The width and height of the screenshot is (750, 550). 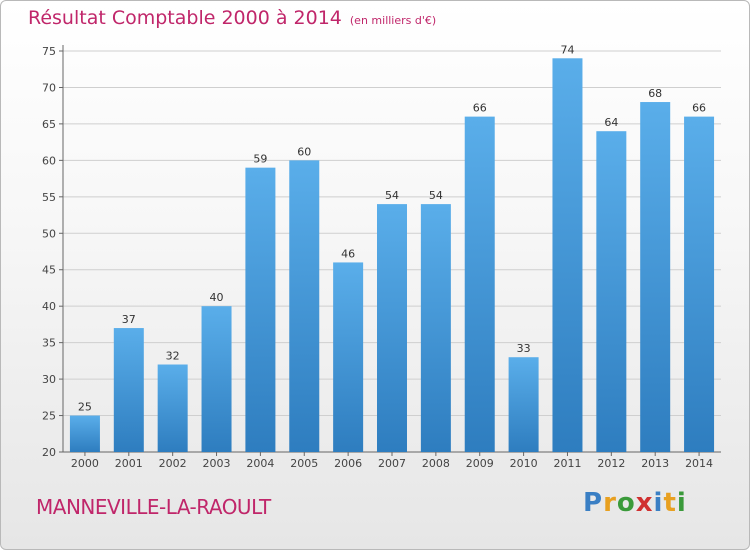 I want to click on bar-2010, so click(x=523, y=404).